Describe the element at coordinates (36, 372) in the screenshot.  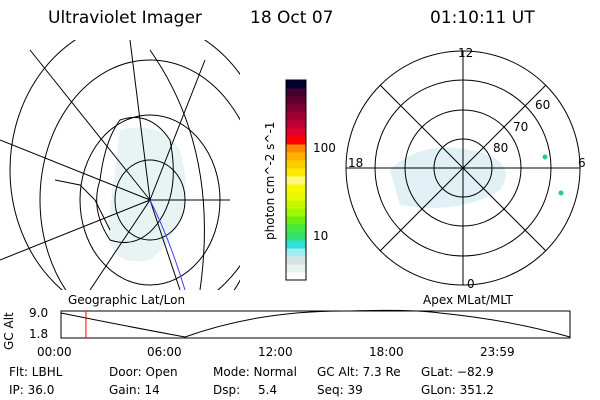
I see `filter: Flt: LBHL` at that location.